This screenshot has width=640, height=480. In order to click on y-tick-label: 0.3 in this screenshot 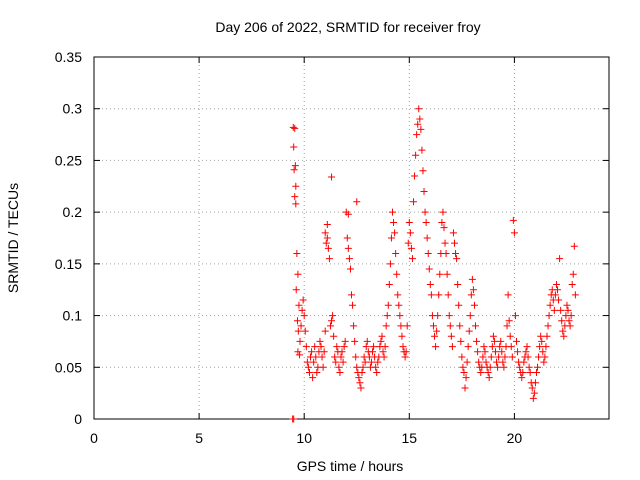, I will do `click(73, 109)`.